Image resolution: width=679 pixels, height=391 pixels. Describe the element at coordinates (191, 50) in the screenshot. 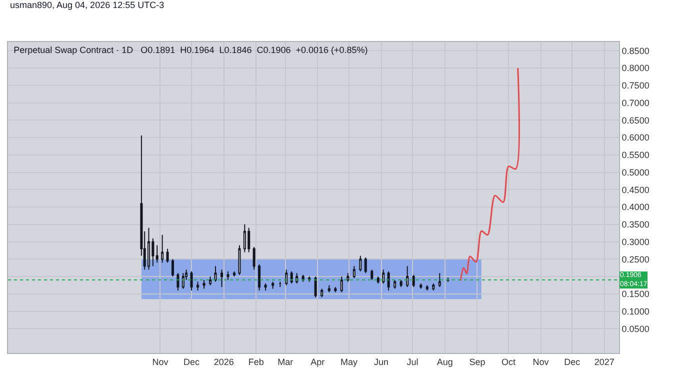

I see `chart-title: Perpetual Swap Contract · 1D O0.1891 H0.1964 L0.1846 C0.1906 +0.0016 (+0.85%)` at that location.